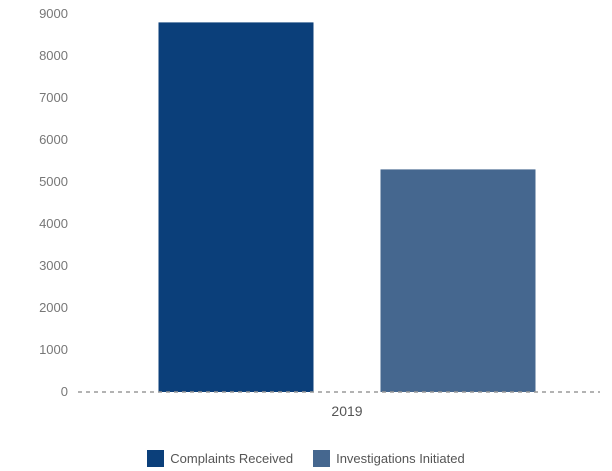  Describe the element at coordinates (64, 391) in the screenshot. I see `y-tick-label: 0` at that location.